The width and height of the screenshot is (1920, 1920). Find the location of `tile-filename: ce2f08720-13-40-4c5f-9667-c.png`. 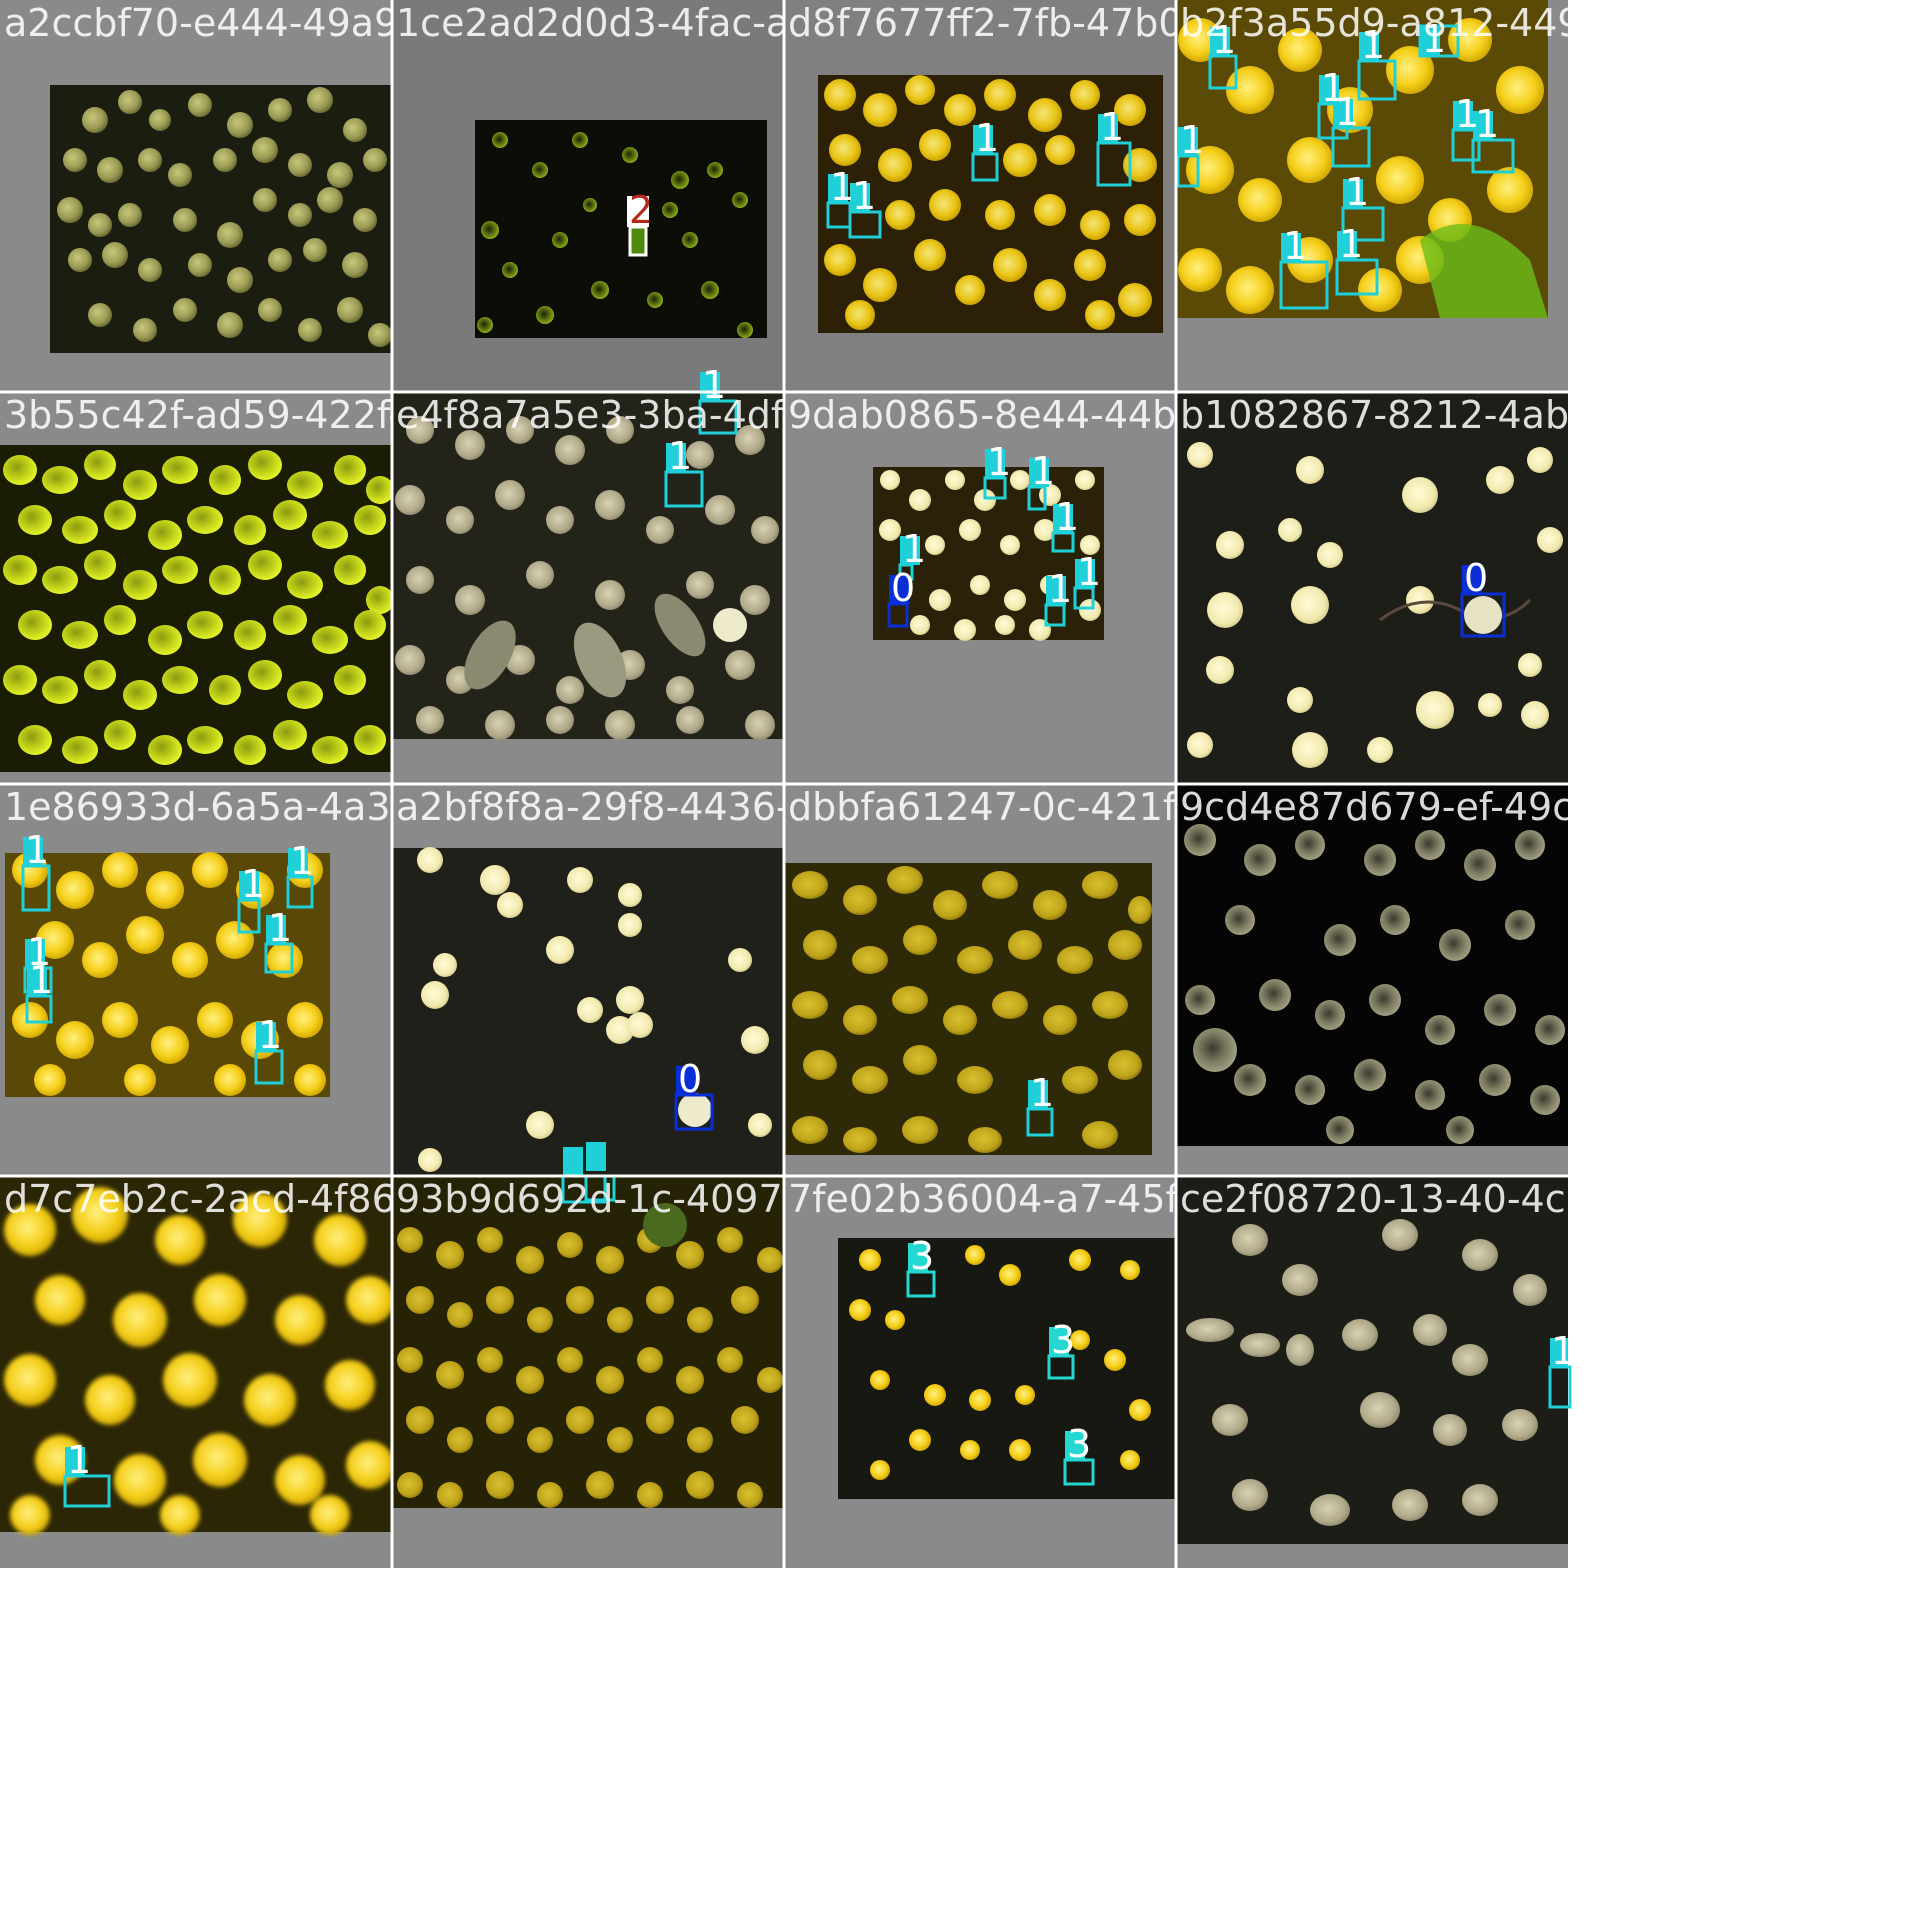

tile-filename: ce2f08720-13-40-4c5f-9667-c.png is located at coordinates (1505, 1199).